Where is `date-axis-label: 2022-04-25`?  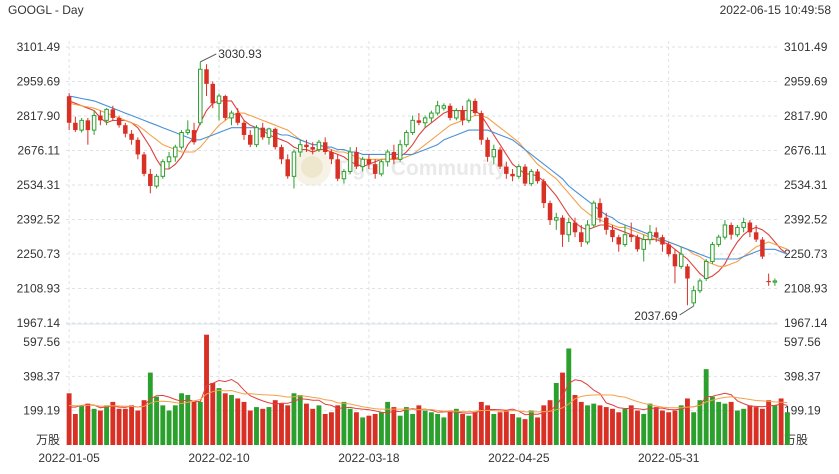 date-axis-label: 2022-04-25 is located at coordinates (519, 458).